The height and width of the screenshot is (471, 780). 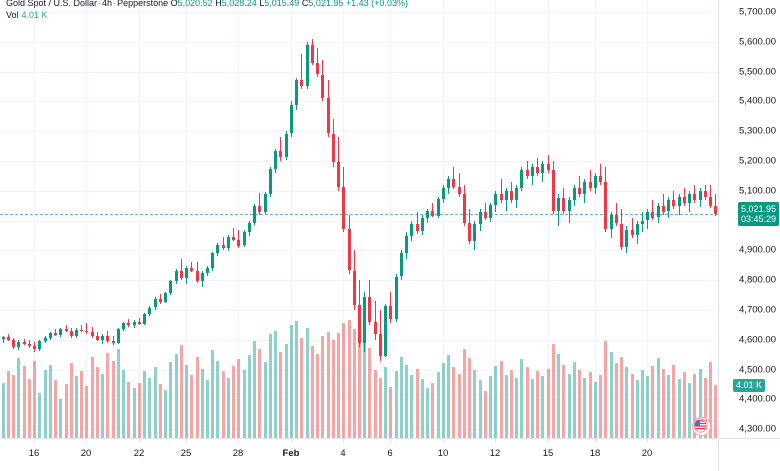 I want to click on grid-line-vertical, so click(x=86, y=219).